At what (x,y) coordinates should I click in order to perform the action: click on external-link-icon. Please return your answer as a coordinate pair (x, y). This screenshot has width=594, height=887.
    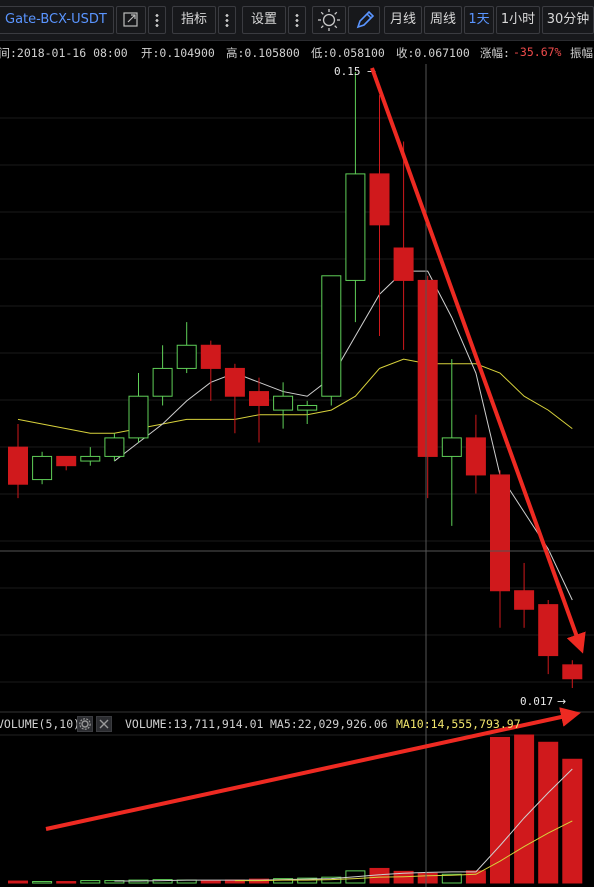
    Looking at the image, I should click on (130, 19).